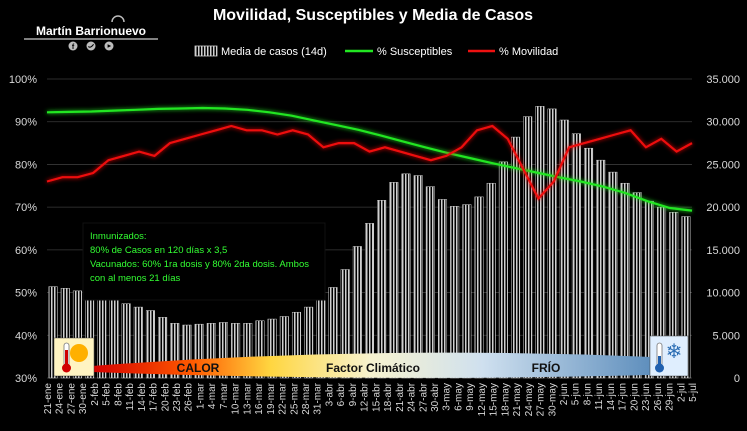 This screenshot has width=747, height=431. I want to click on y-axis-left: 100% 90% 80% 70% 60% 50% 40% 30%, so click(23, 229).